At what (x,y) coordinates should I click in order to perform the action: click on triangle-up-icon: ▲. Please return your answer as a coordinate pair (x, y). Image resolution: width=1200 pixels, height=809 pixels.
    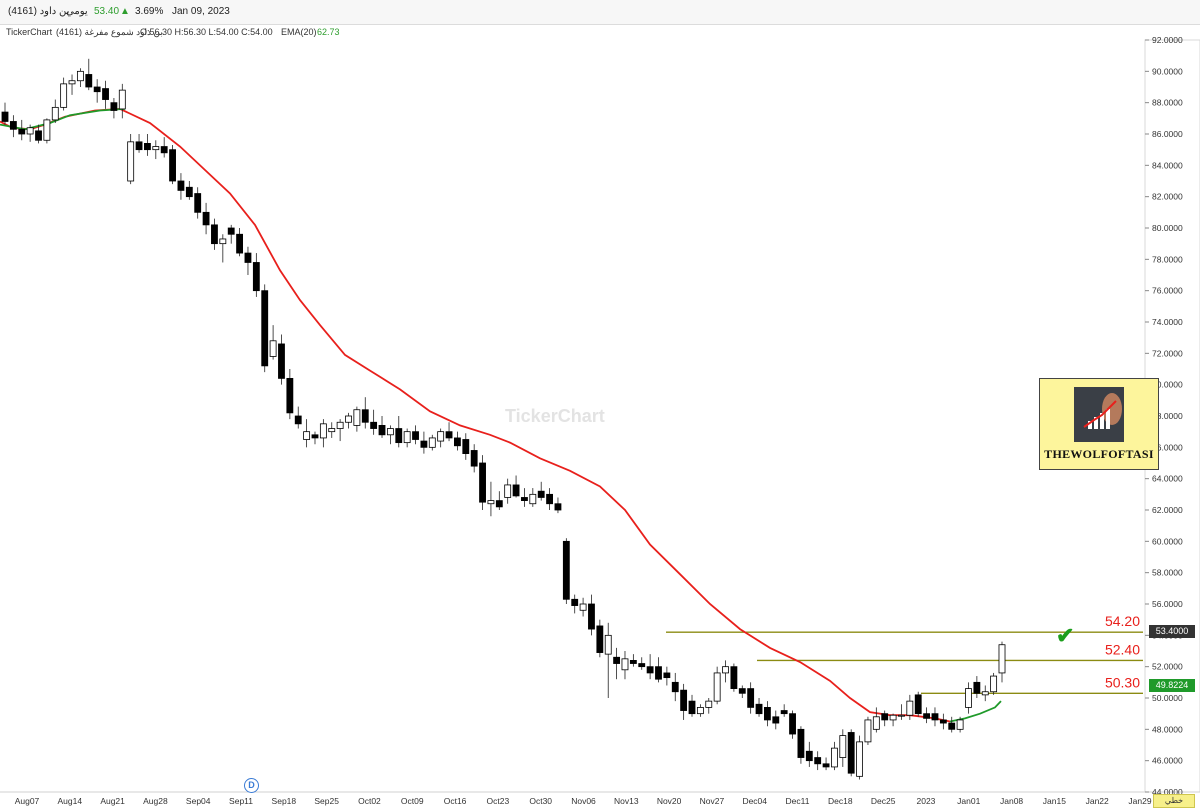
    Looking at the image, I should click on (125, 11).